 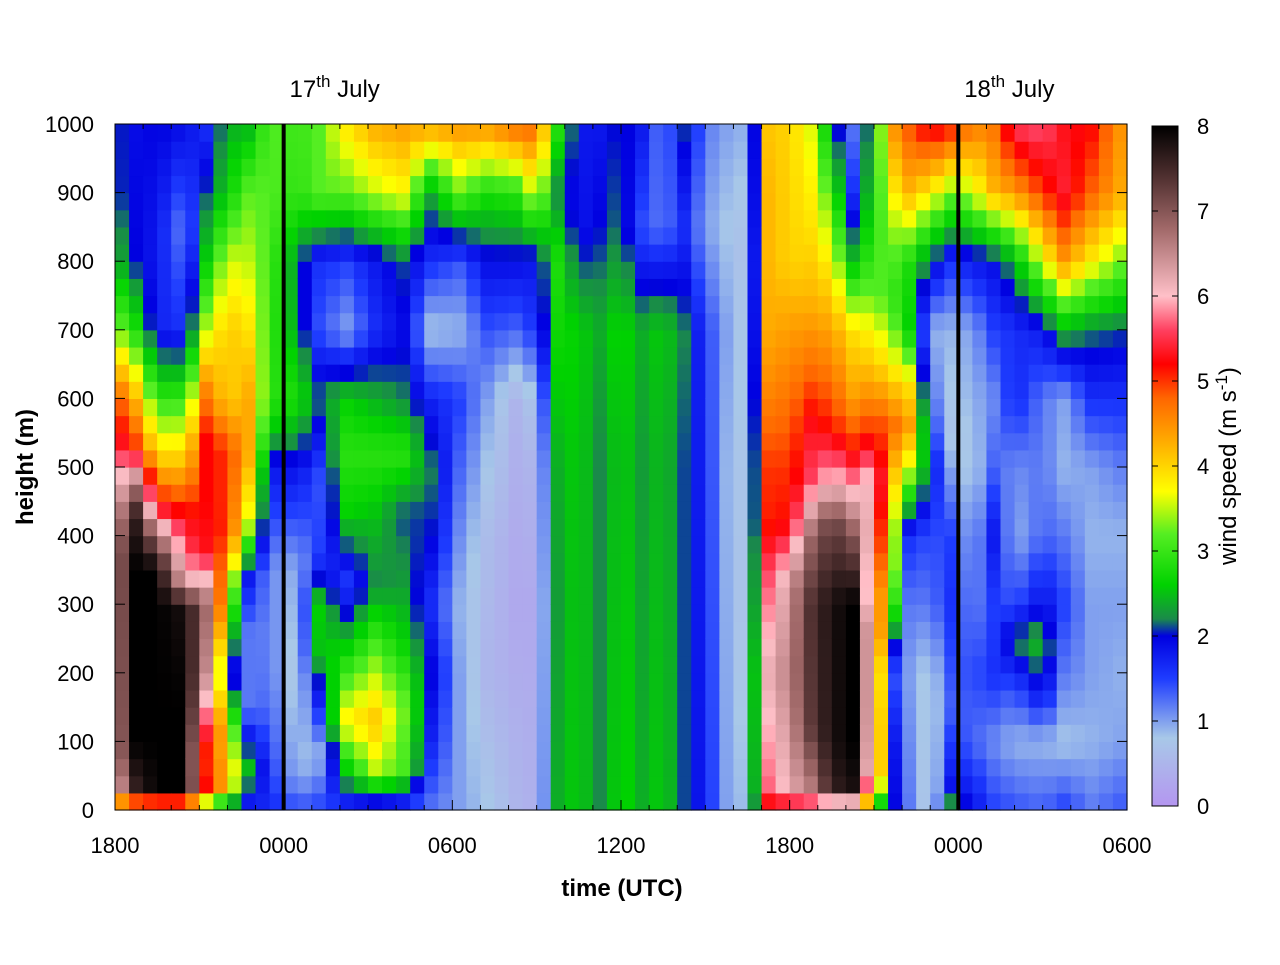 What do you see at coordinates (1203, 381) in the screenshot?
I see `colorbar-tick-label: 5` at bounding box center [1203, 381].